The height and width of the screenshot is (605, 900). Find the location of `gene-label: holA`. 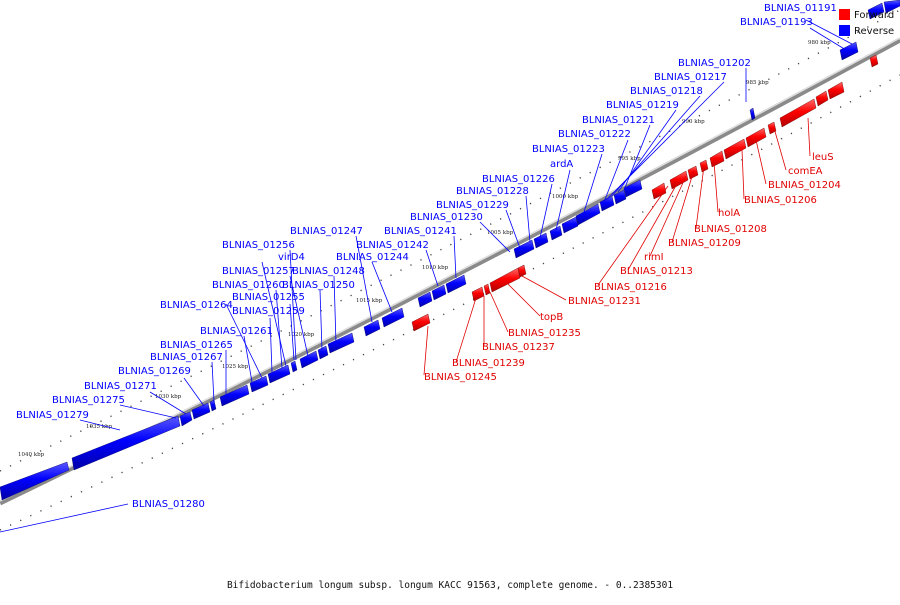

gene-label: holA is located at coordinates (729, 213).